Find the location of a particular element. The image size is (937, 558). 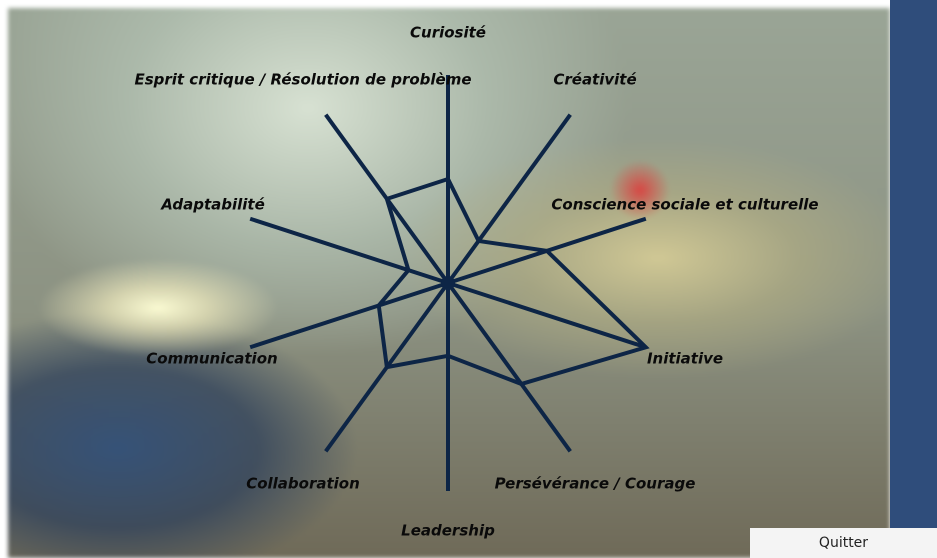

axis-label: Persévérance / Courage is located at coordinates (595, 484).